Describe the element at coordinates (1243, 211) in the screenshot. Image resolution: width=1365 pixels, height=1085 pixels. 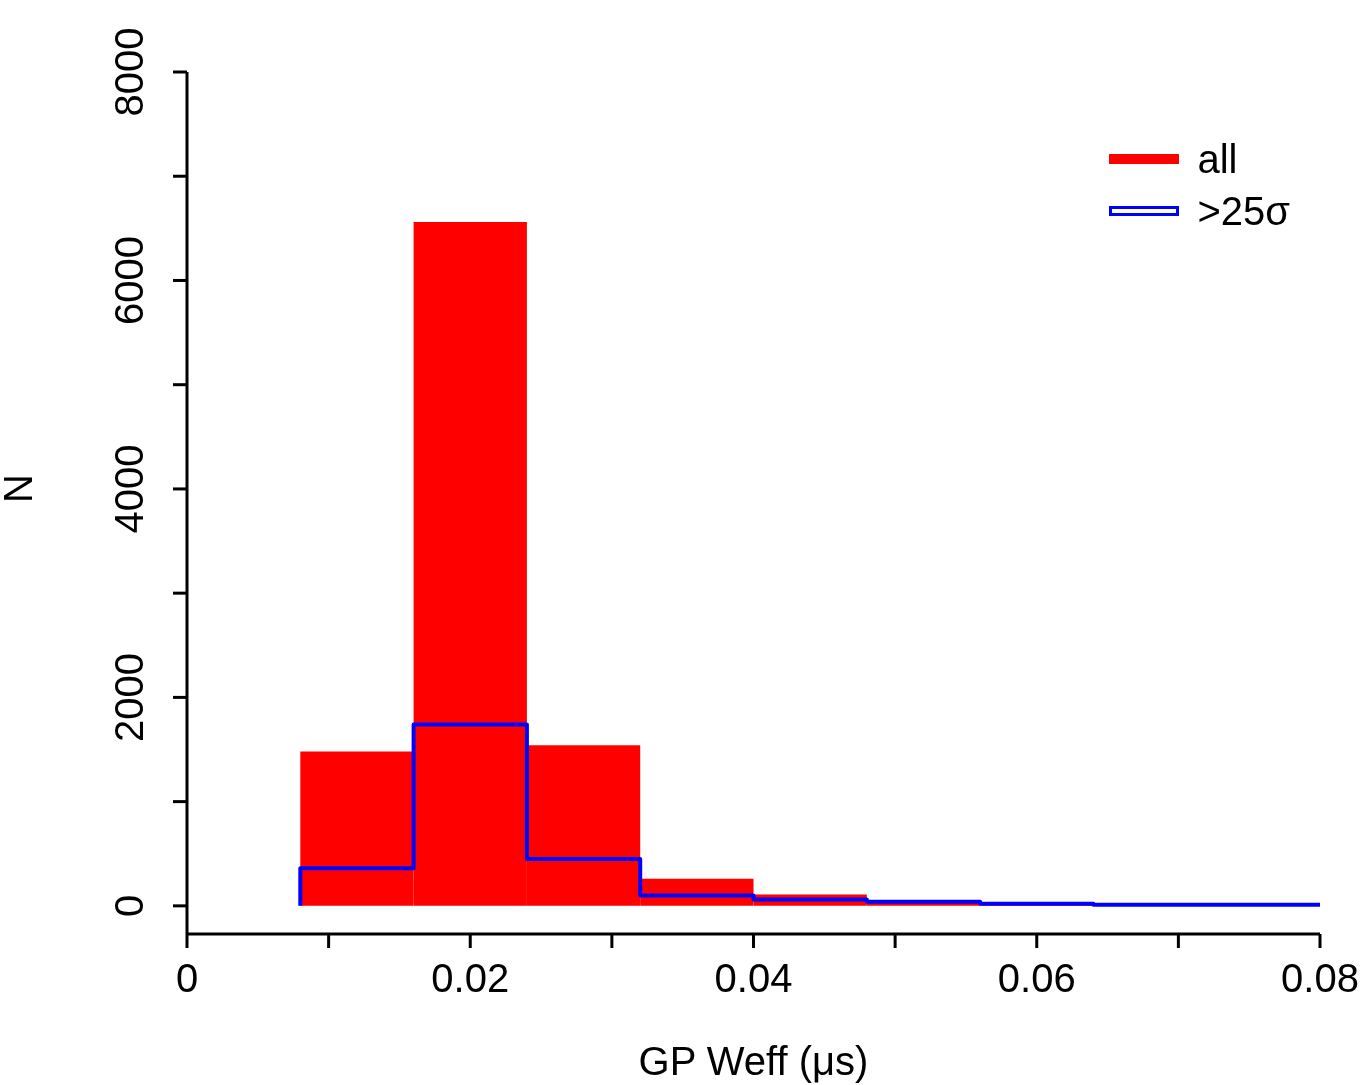
I see `legend-label: >25σ` at that location.